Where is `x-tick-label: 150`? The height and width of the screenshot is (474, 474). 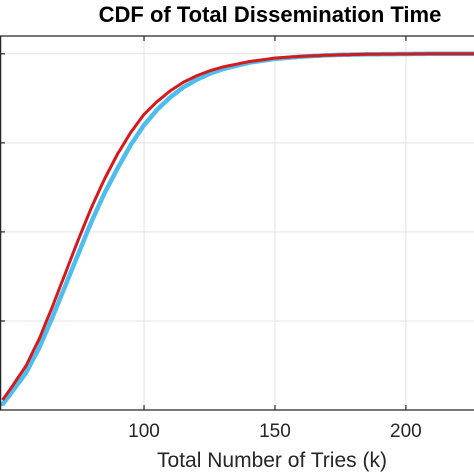 x-tick-label: 150 is located at coordinates (275, 431).